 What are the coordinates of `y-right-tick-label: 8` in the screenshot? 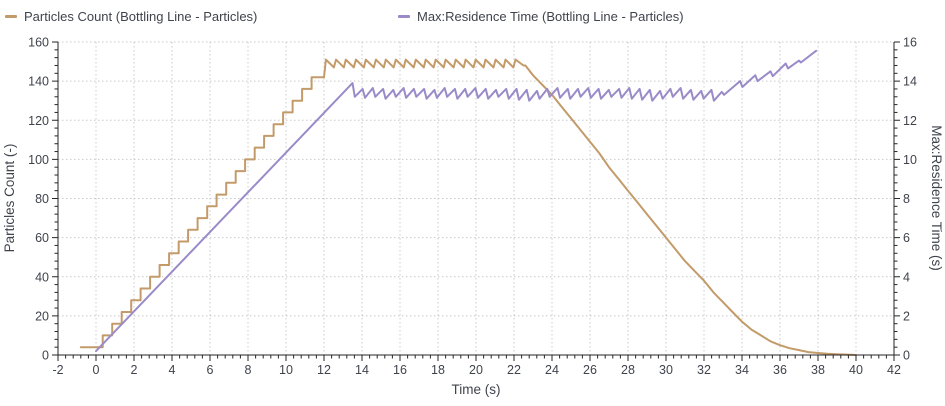 It's located at (906, 199).